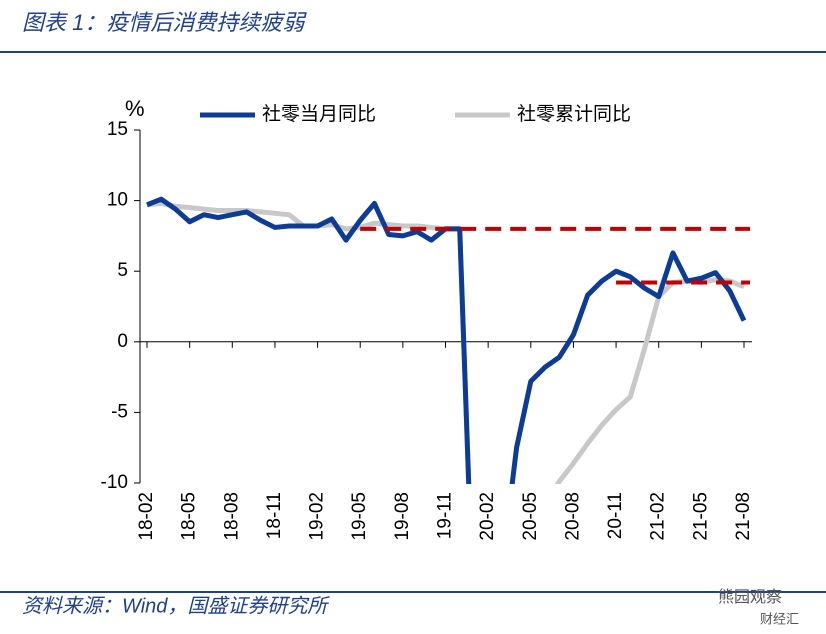  What do you see at coordinates (572, 516) in the screenshot?
I see `x-tick-label: 20-08` at bounding box center [572, 516].